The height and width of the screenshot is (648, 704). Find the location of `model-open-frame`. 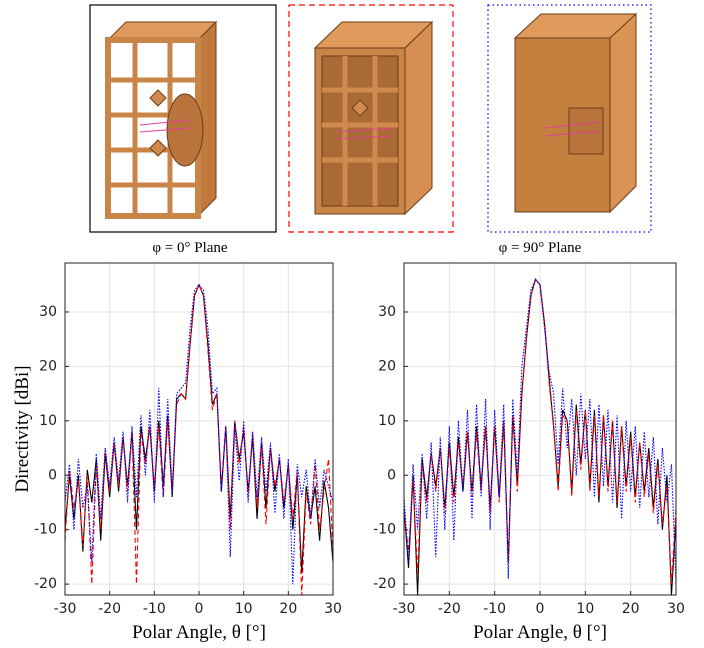

model-open-frame is located at coordinates (161, 119).